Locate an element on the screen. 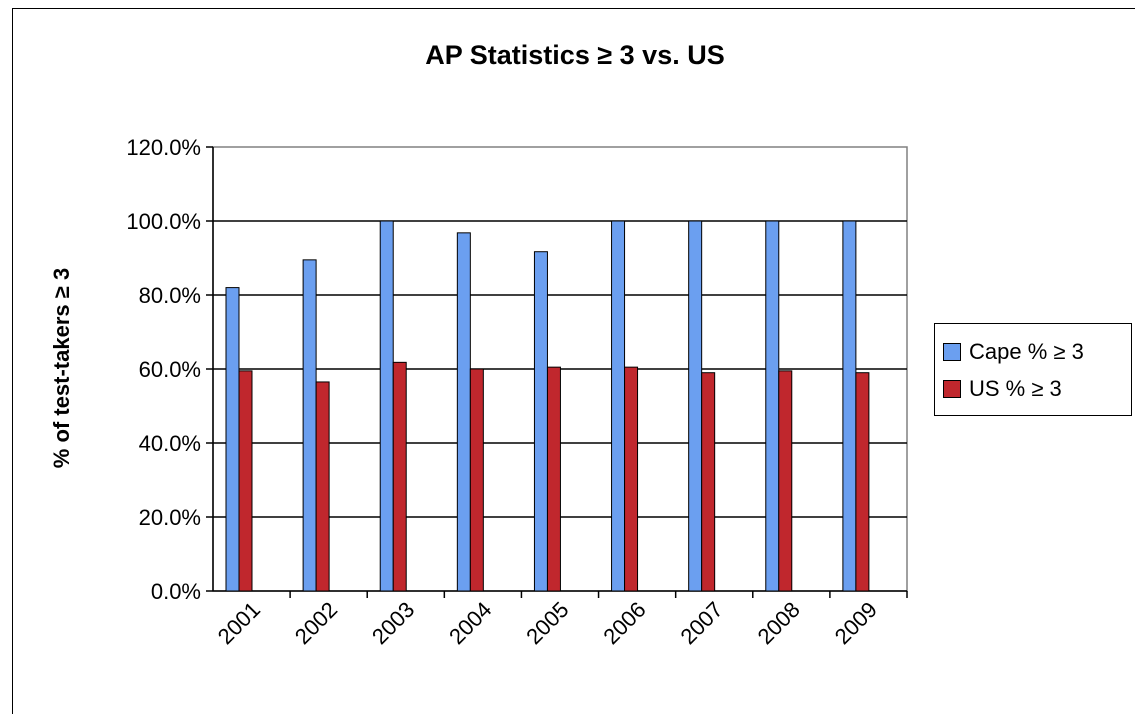  bar-cape-2005 is located at coordinates (540, 421).